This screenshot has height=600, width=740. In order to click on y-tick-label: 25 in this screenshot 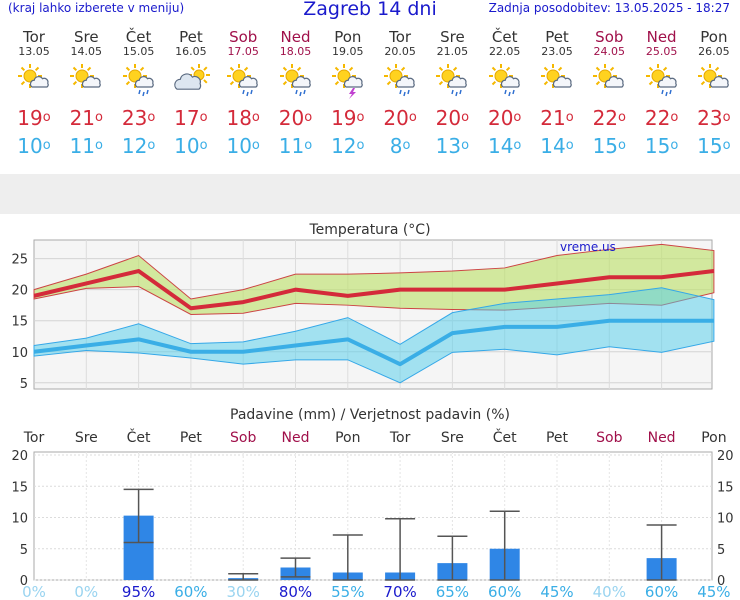, I will do `click(19, 260)`.